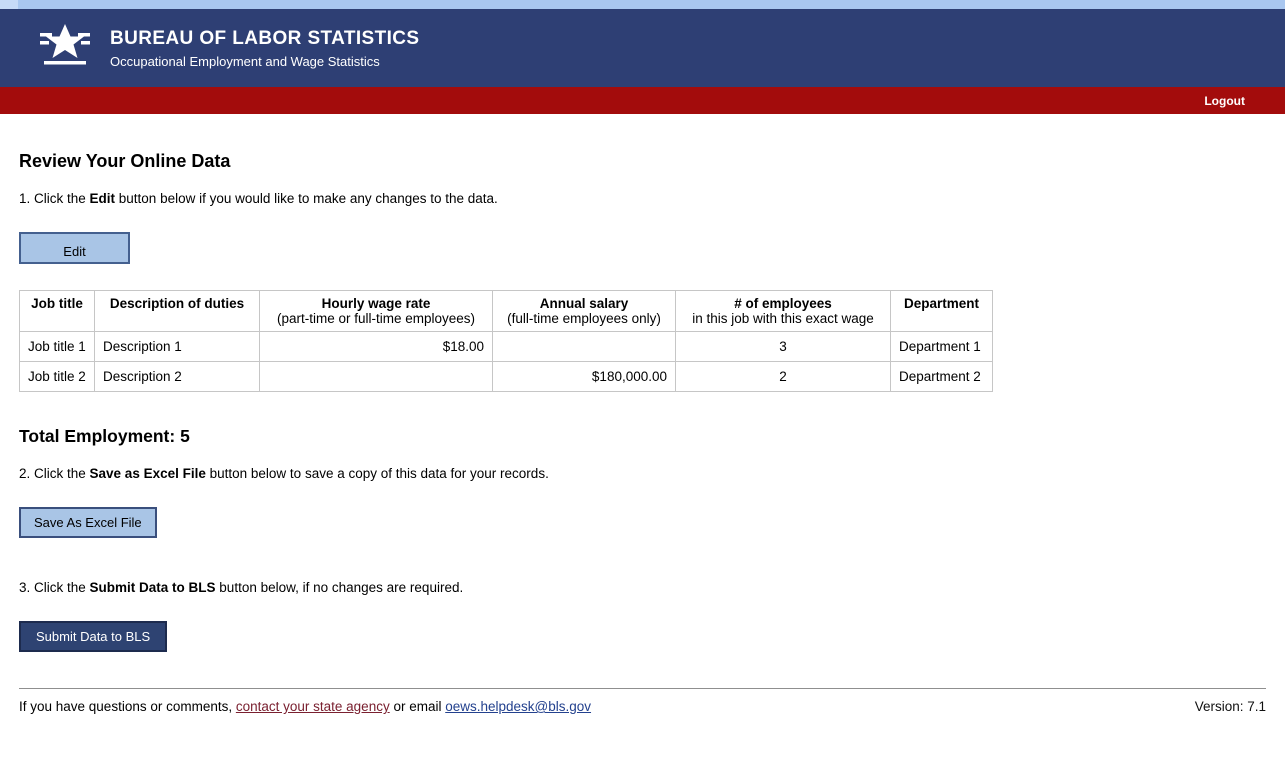 The image size is (1285, 763). Describe the element at coordinates (642, 100) in the screenshot. I see `utility-bar: Logout` at that location.